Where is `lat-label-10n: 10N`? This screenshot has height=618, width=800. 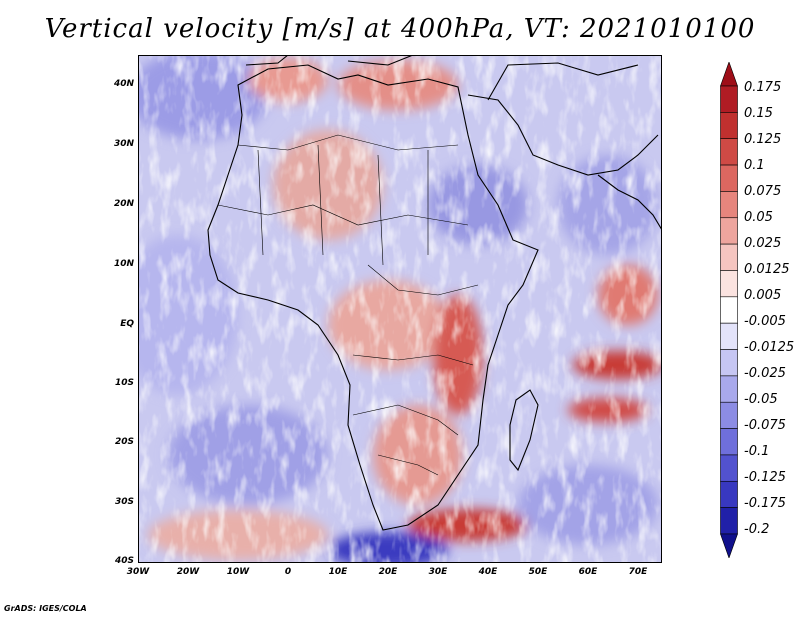
lat-label-10n: 10N is located at coordinates (123, 264).